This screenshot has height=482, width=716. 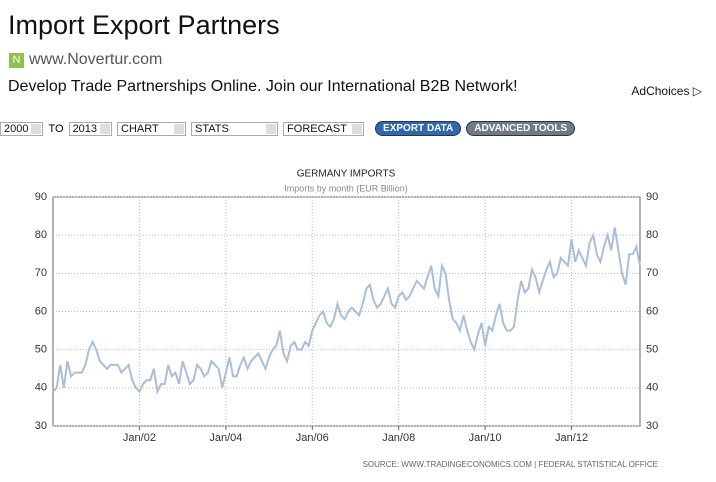 What do you see at coordinates (652, 273) in the screenshot?
I see `y2-tick-label: 70` at bounding box center [652, 273].